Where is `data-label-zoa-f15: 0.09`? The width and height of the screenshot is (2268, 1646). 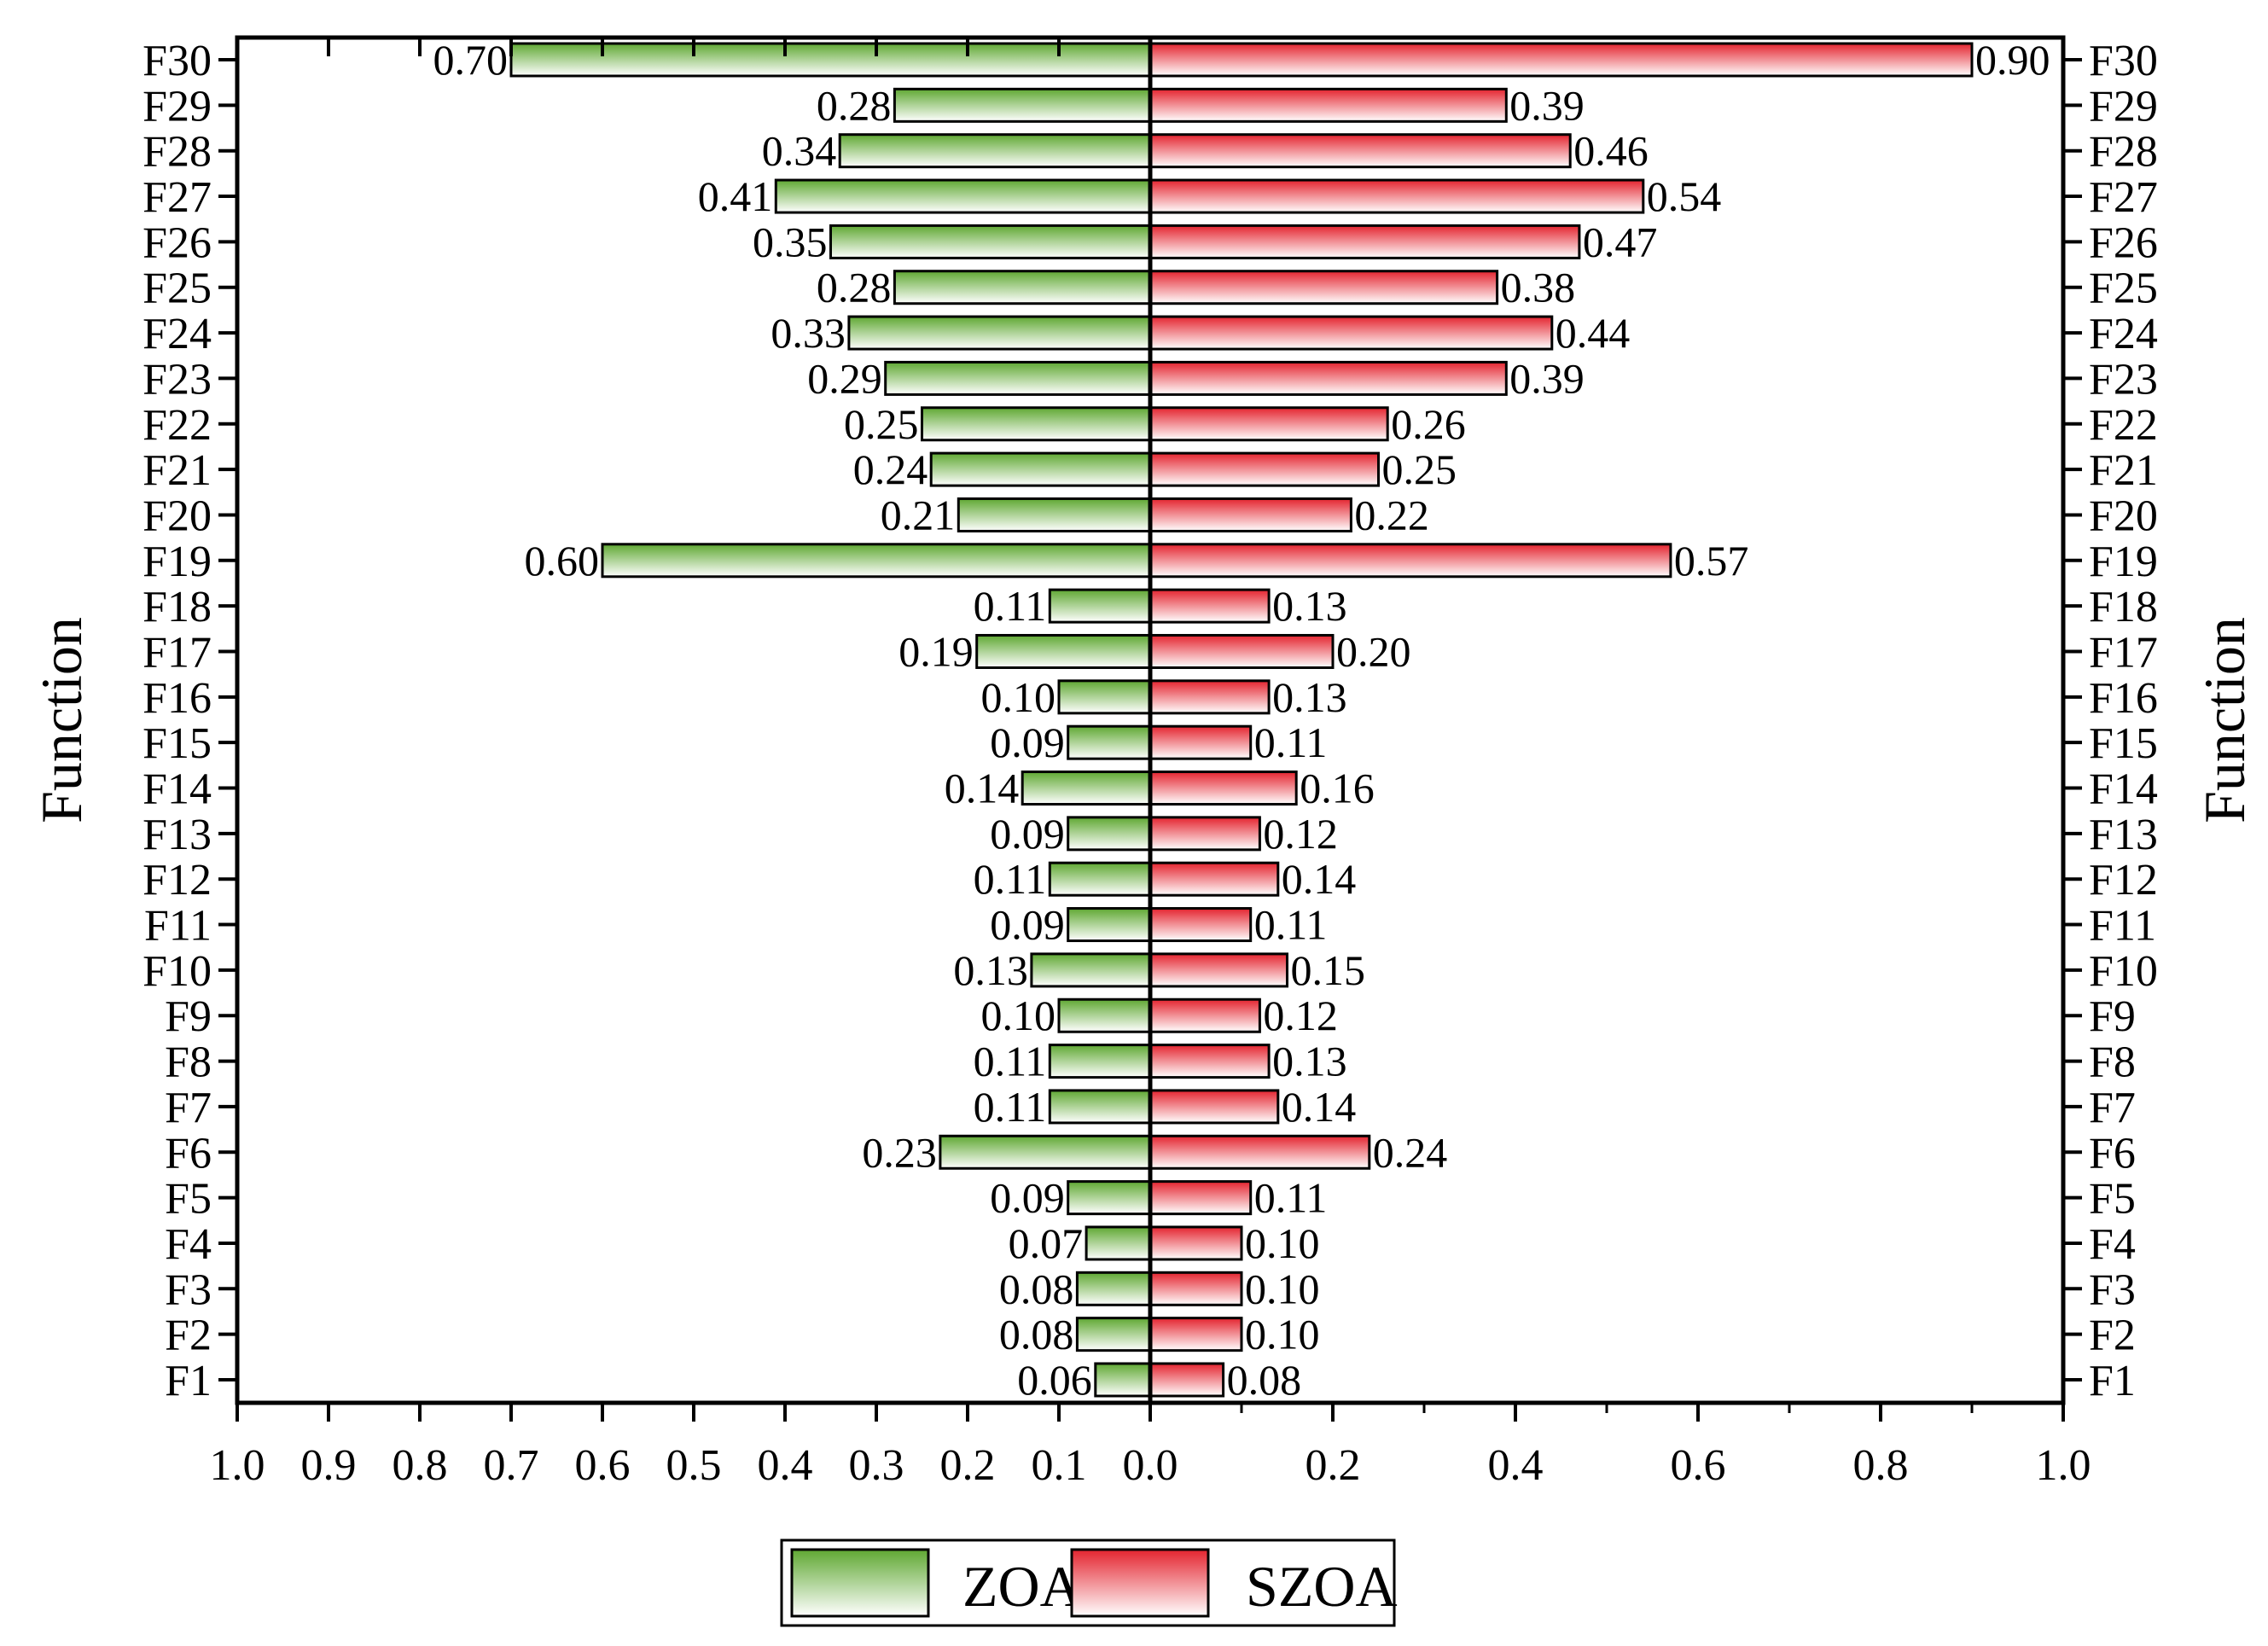 data-label-zoa-f15: 0.09 is located at coordinates (1027, 742).